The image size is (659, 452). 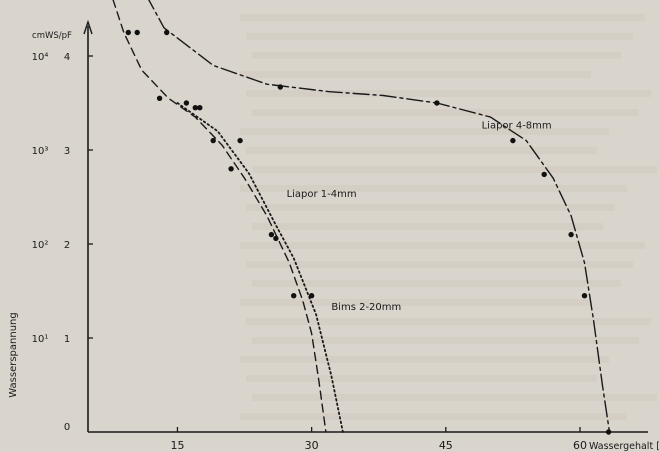 I want to click on y-tick-cmws-label-1: 10¹, so click(x=40, y=339).